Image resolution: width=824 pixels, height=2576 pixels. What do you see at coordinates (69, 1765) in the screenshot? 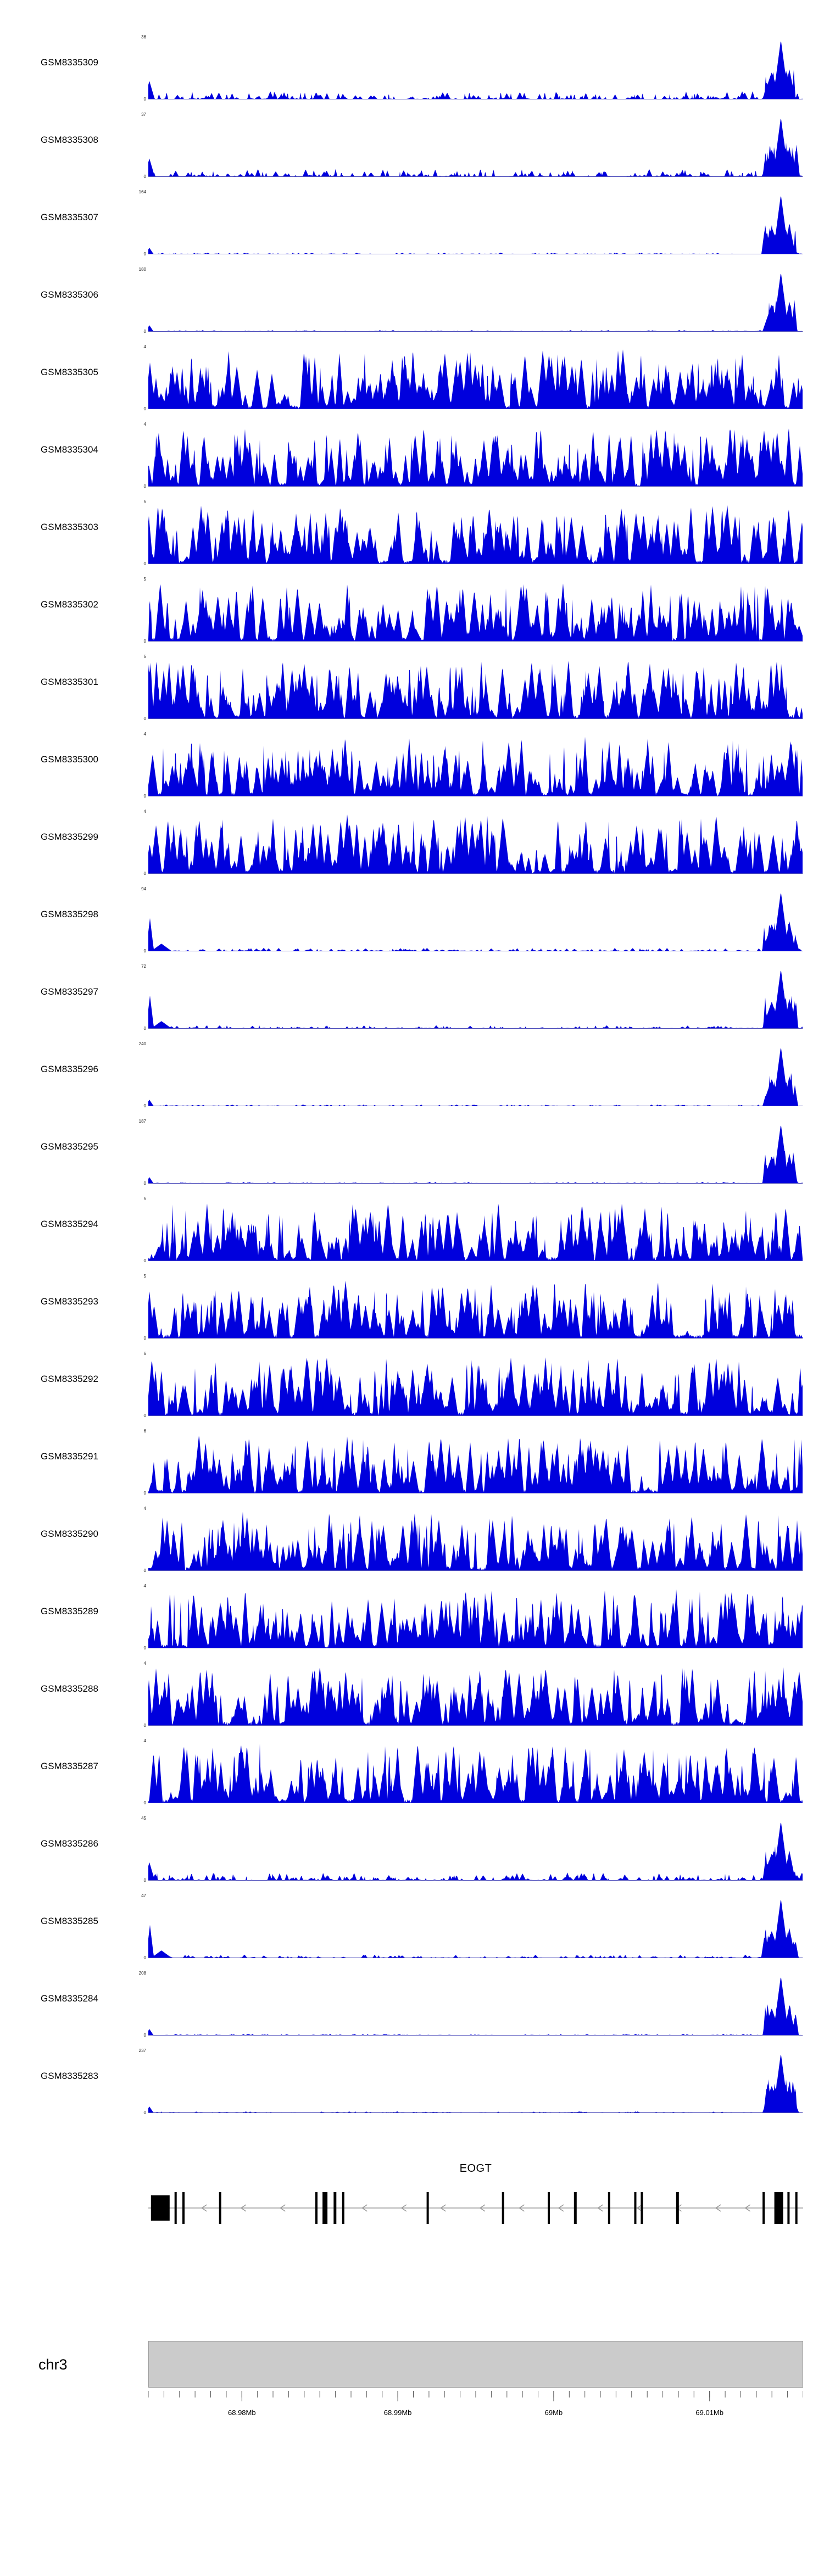
I see `sample-label: GSM8335287` at bounding box center [69, 1765].